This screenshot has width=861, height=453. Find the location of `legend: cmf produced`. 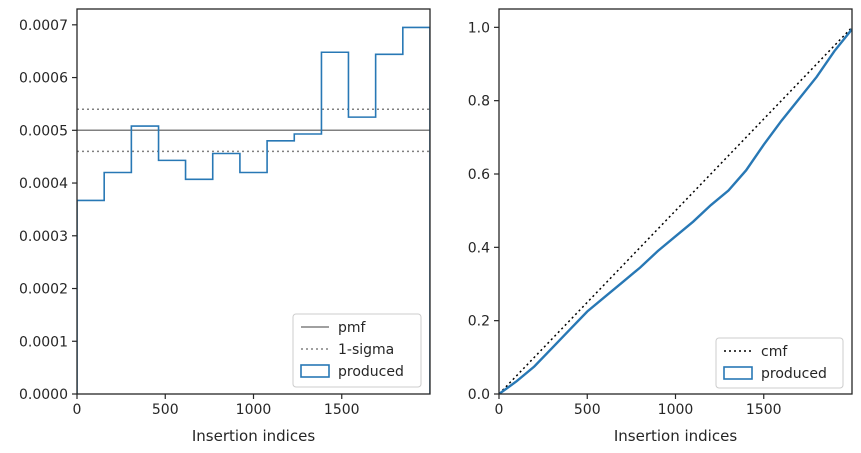

legend: cmf produced is located at coordinates (779, 363).